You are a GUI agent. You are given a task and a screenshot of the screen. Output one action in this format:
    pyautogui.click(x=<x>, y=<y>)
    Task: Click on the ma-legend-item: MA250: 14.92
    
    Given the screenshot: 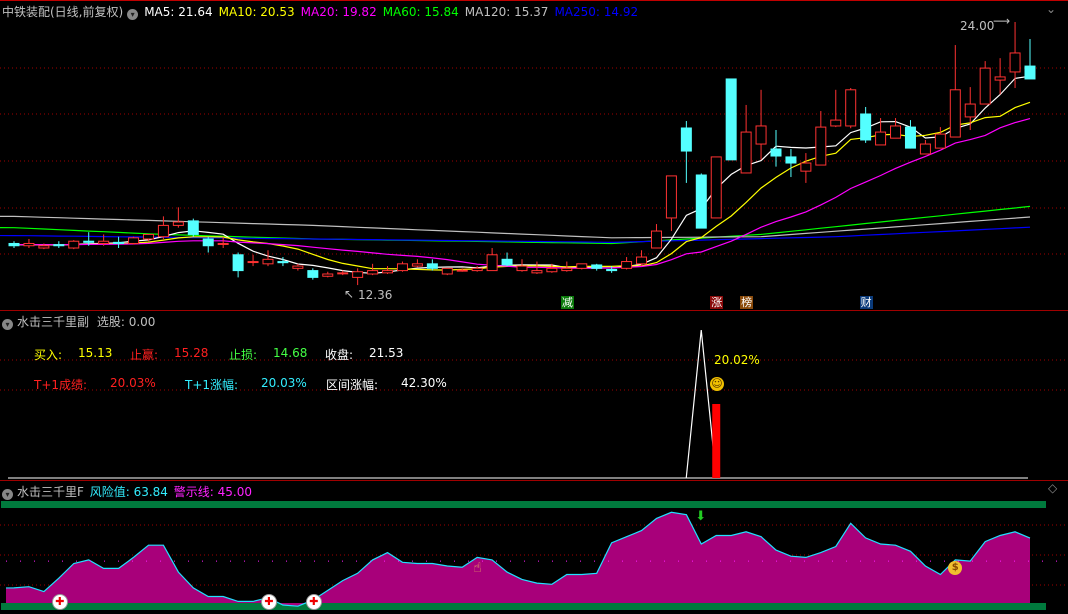 What is the action you would take?
    pyautogui.click(x=596, y=12)
    